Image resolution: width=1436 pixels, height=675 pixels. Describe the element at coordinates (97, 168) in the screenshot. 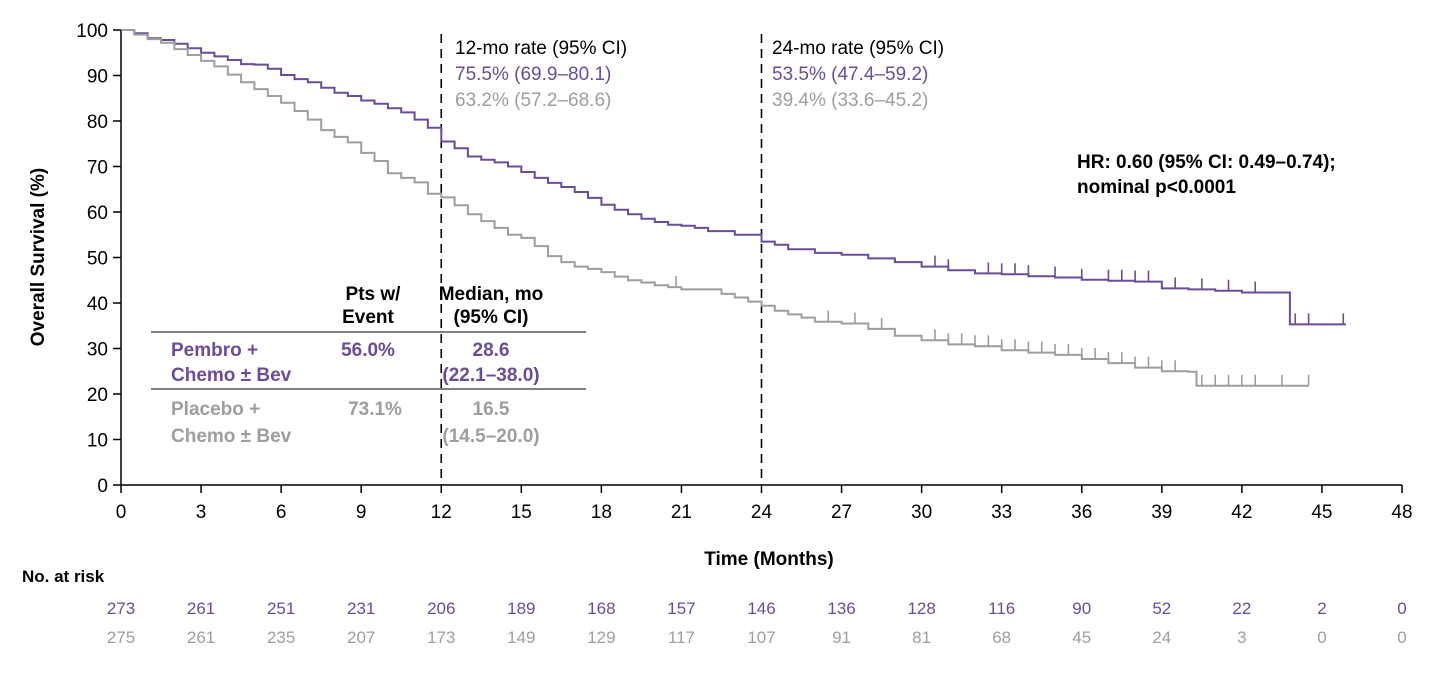

I see `y-tick-label-70: 70` at that location.